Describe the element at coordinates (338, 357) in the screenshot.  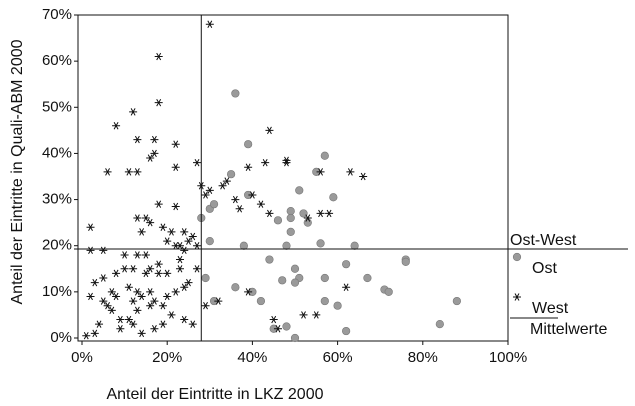
I see `x-tick-label: 60%` at that location.